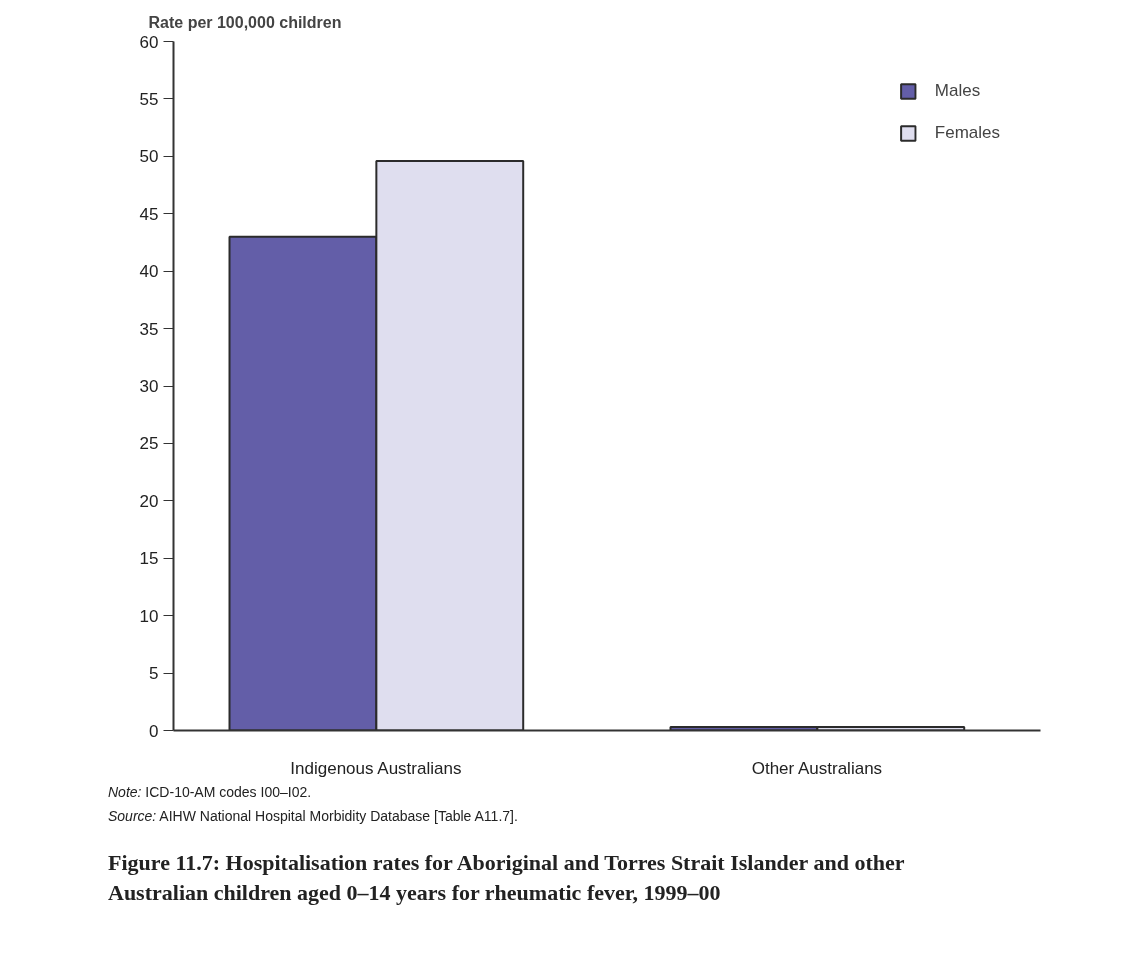 This screenshot has width=1133, height=969. Describe the element at coordinates (154, 674) in the screenshot. I see `y-tick-label: 5` at that location.